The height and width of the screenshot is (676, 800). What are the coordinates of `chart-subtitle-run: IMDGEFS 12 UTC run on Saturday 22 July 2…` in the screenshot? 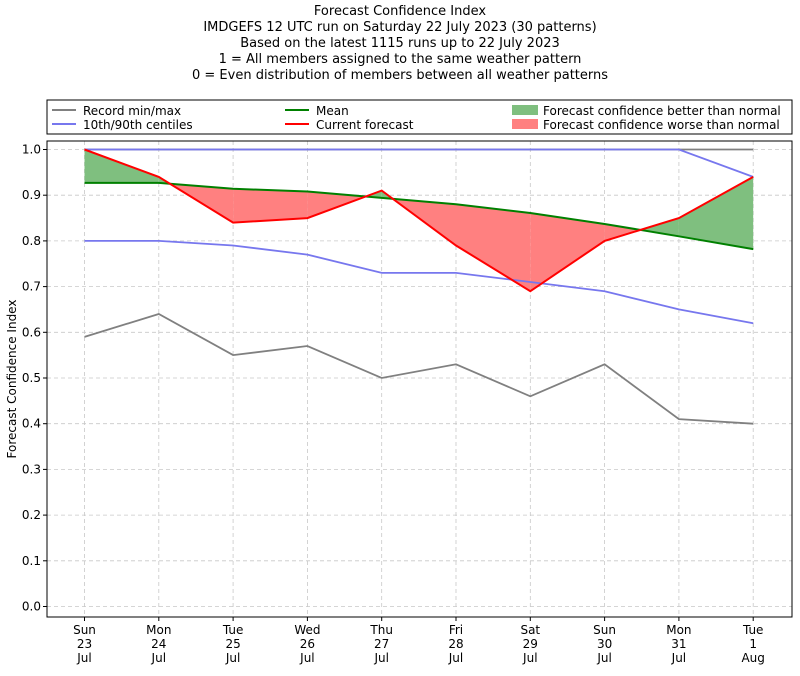 It's located at (400, 27).